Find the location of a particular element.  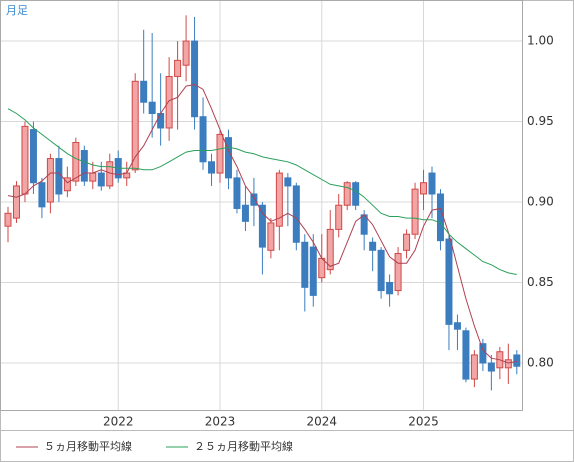

y-tick-label: 0.90 is located at coordinates (540, 202).